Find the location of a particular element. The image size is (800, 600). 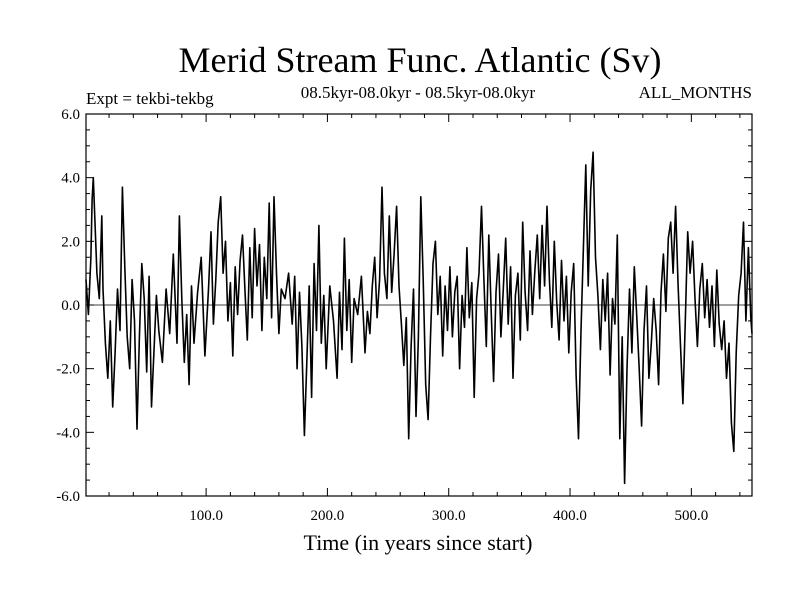

x-axis-label: Time (in years since start) is located at coordinates (418, 542).